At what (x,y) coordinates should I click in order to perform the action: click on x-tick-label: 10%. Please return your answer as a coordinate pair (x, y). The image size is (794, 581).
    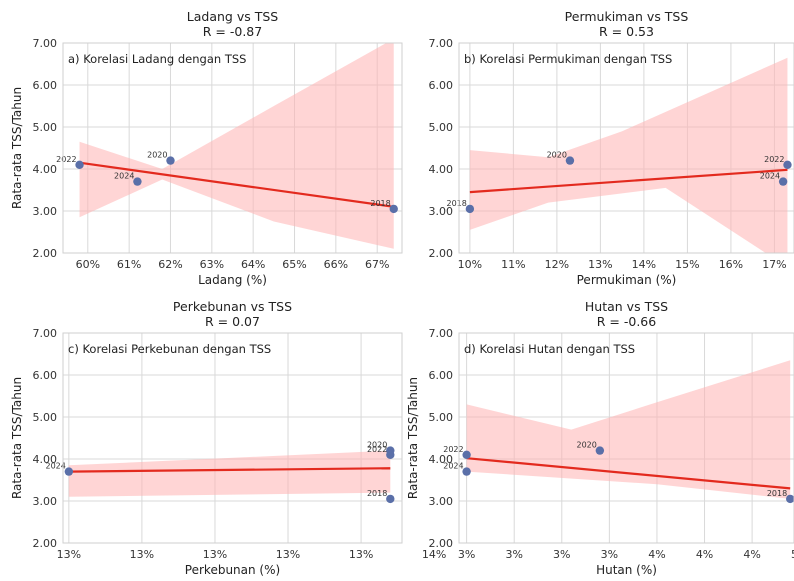
    Looking at the image, I should click on (470, 264).